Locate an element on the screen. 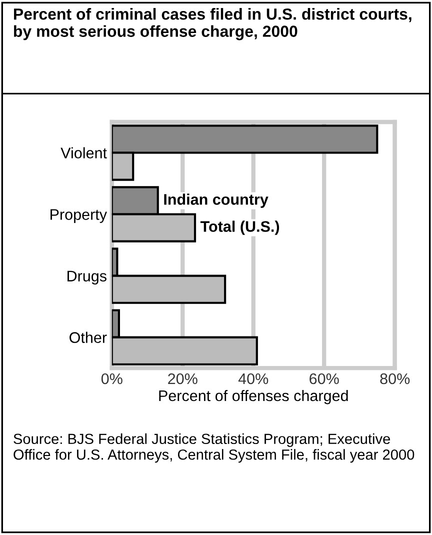  series-label: Total (U.S.) is located at coordinates (240, 227).